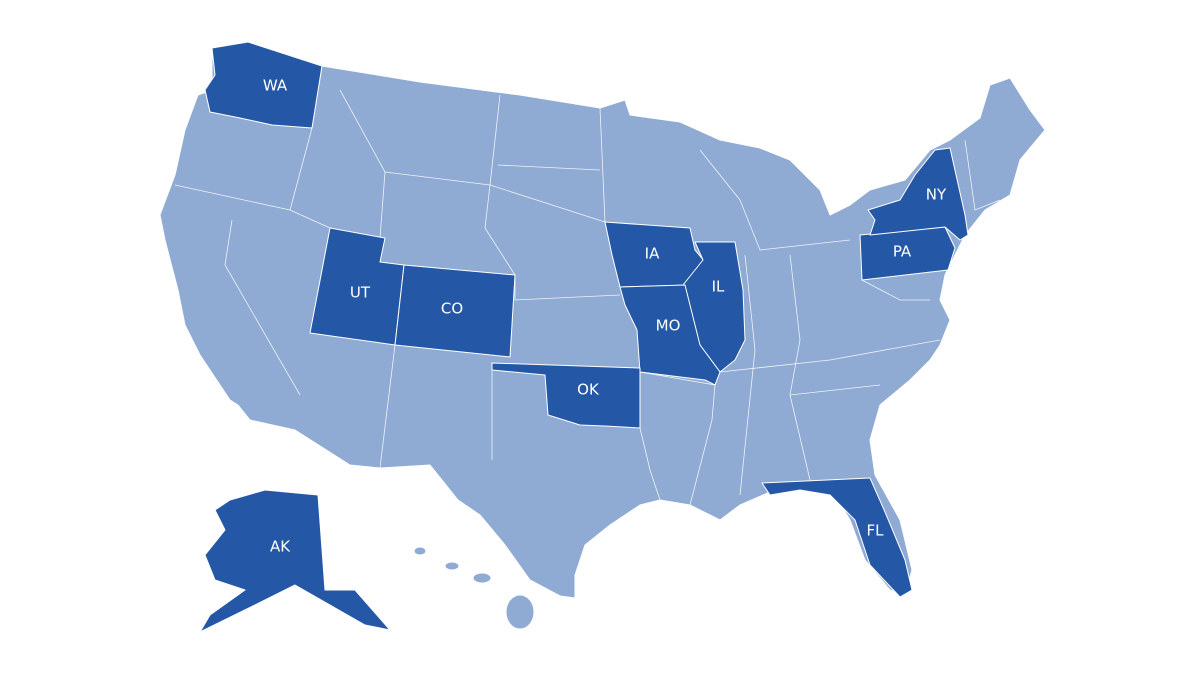  Describe the element at coordinates (936, 195) in the screenshot. I see `state-label: NY` at that location.